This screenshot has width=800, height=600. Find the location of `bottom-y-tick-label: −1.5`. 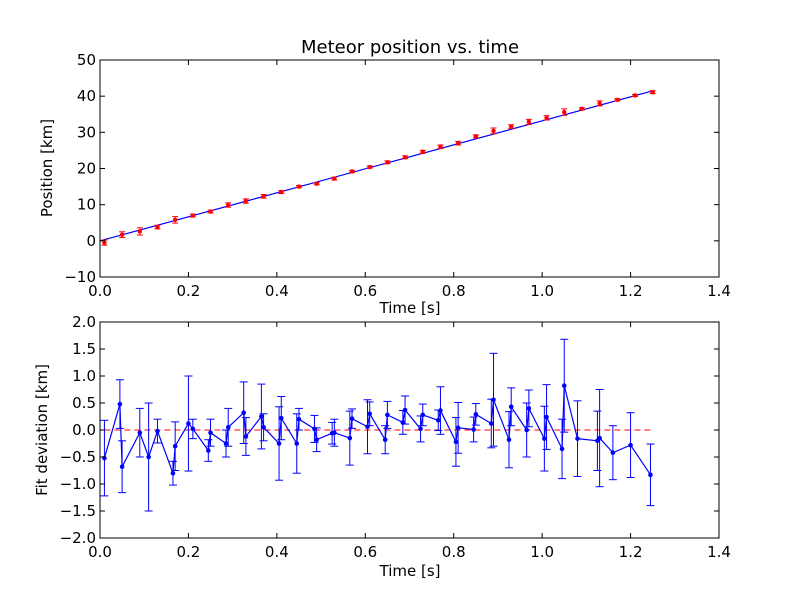

bottom-y-tick-label: −1.5 is located at coordinates (78, 511).